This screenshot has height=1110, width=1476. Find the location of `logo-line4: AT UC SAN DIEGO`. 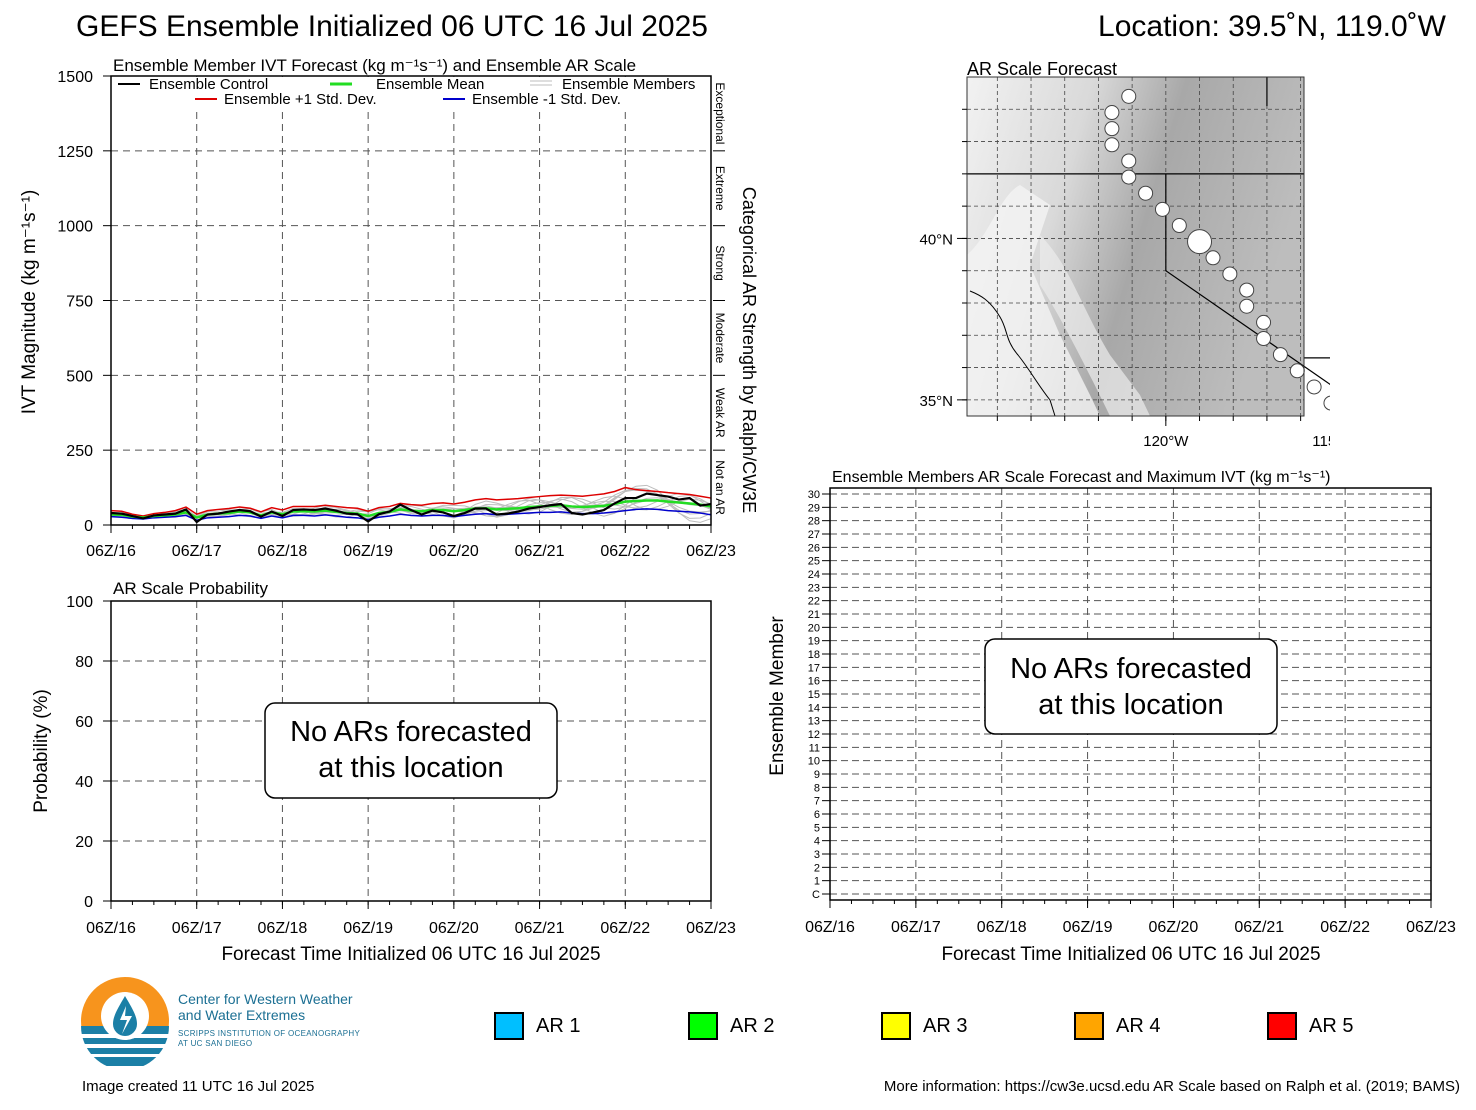

logo-line4: AT UC SAN DIEGO is located at coordinates (215, 1043).